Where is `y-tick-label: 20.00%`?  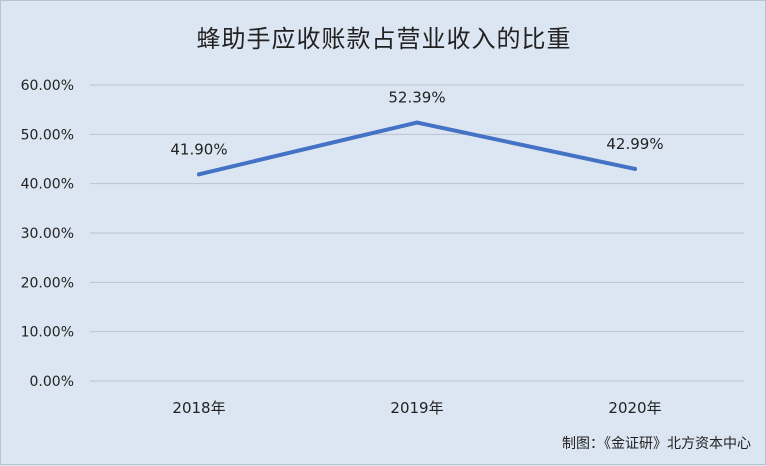 y-tick-label: 20.00% is located at coordinates (47, 283).